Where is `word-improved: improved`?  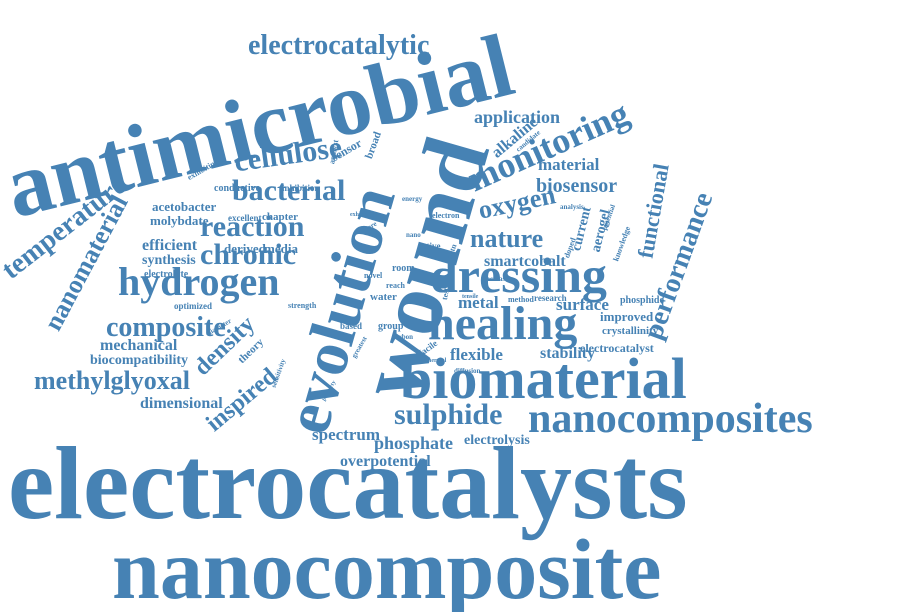 word-improved: improved is located at coordinates (627, 316).